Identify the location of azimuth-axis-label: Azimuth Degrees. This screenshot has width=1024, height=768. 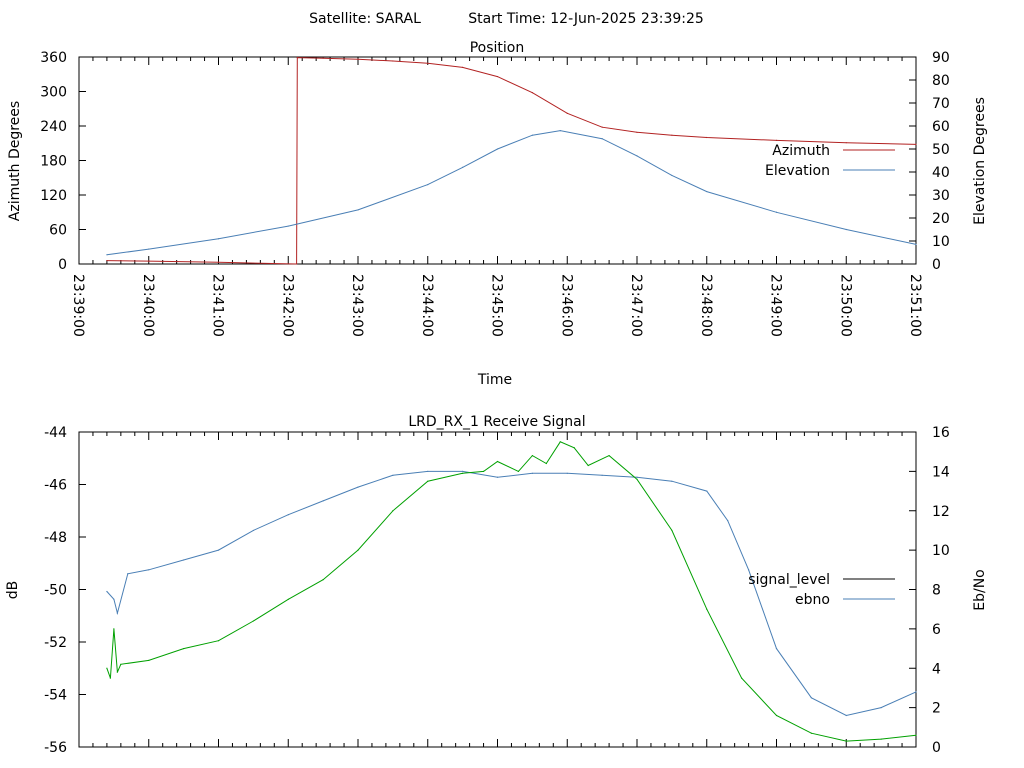
(15, 161).